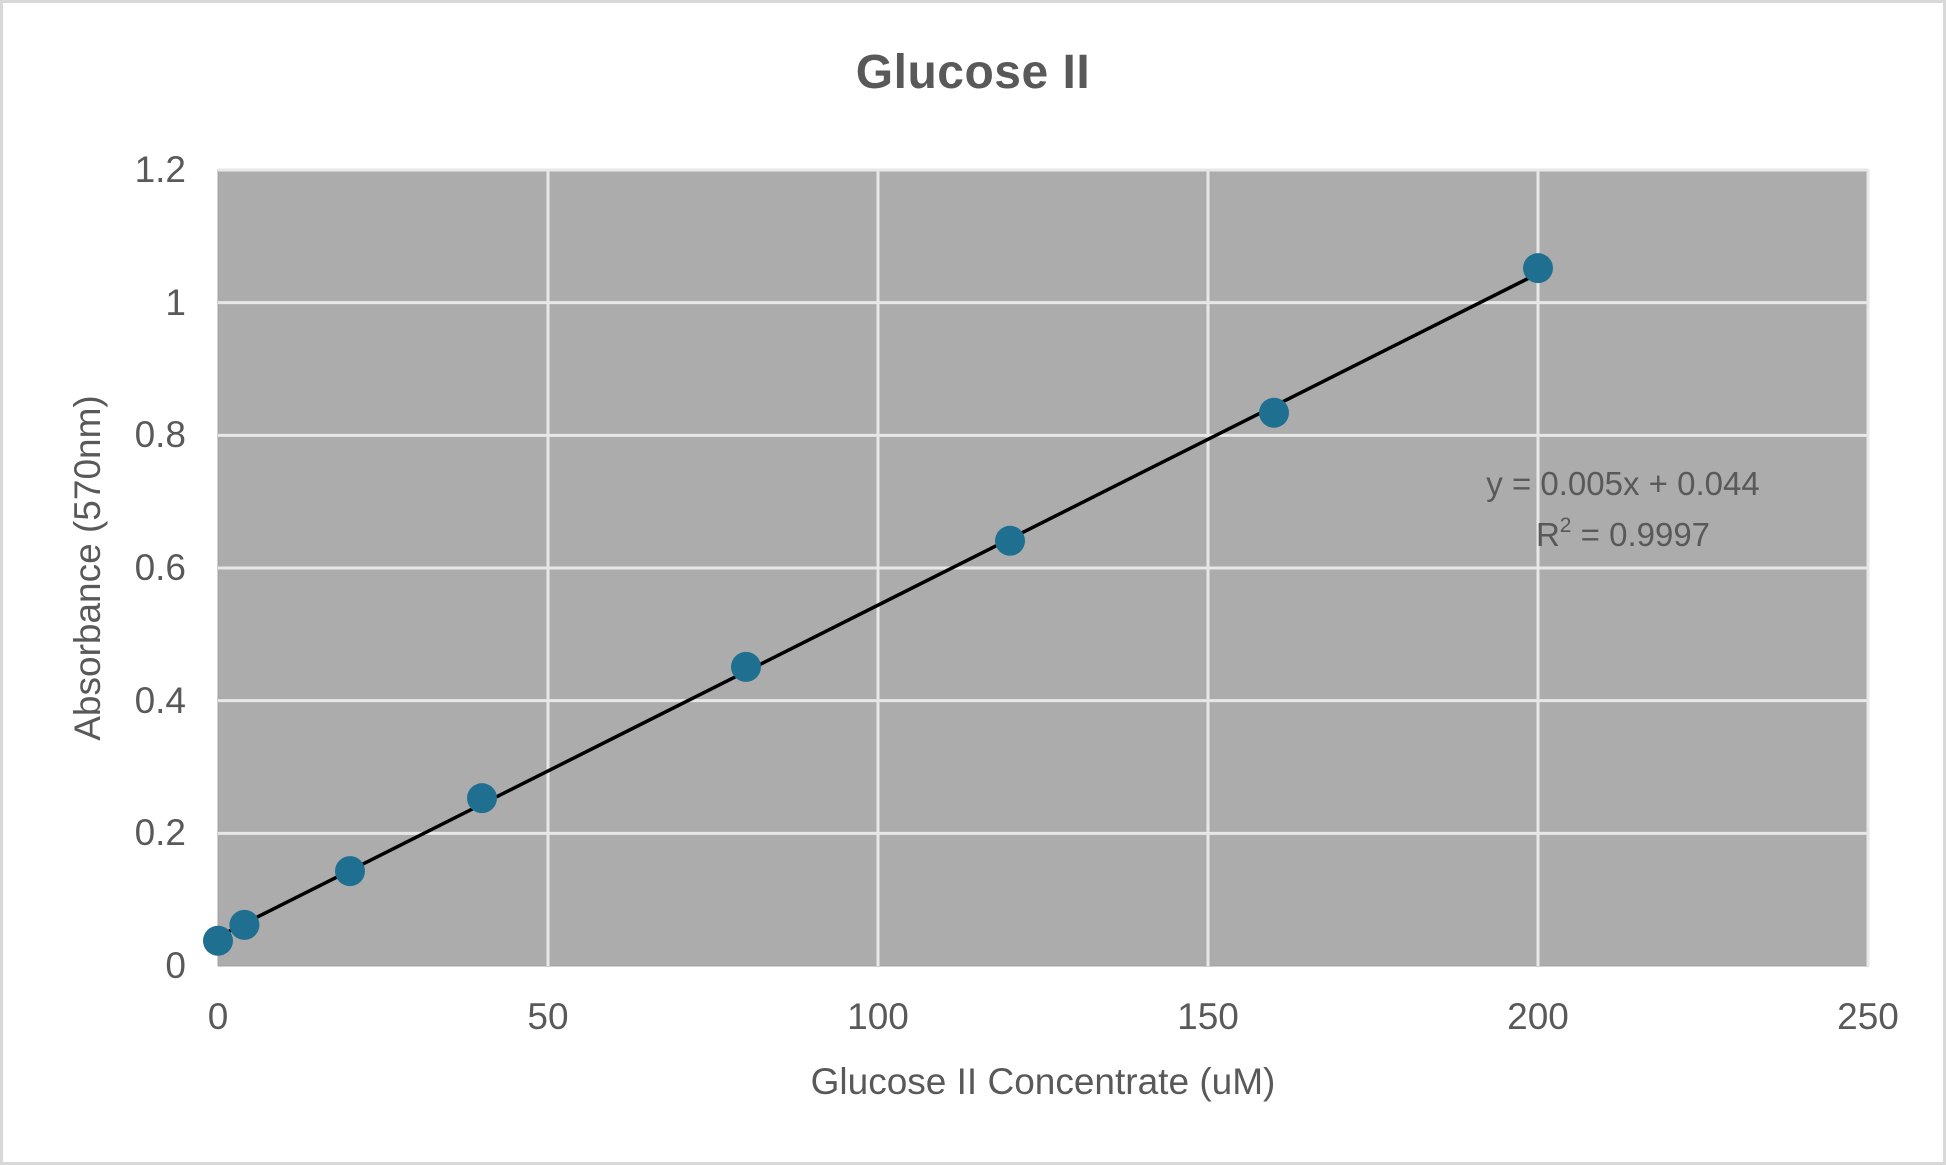  Describe the element at coordinates (1547, 534) in the screenshot. I see `r-squared-base: R` at that location.